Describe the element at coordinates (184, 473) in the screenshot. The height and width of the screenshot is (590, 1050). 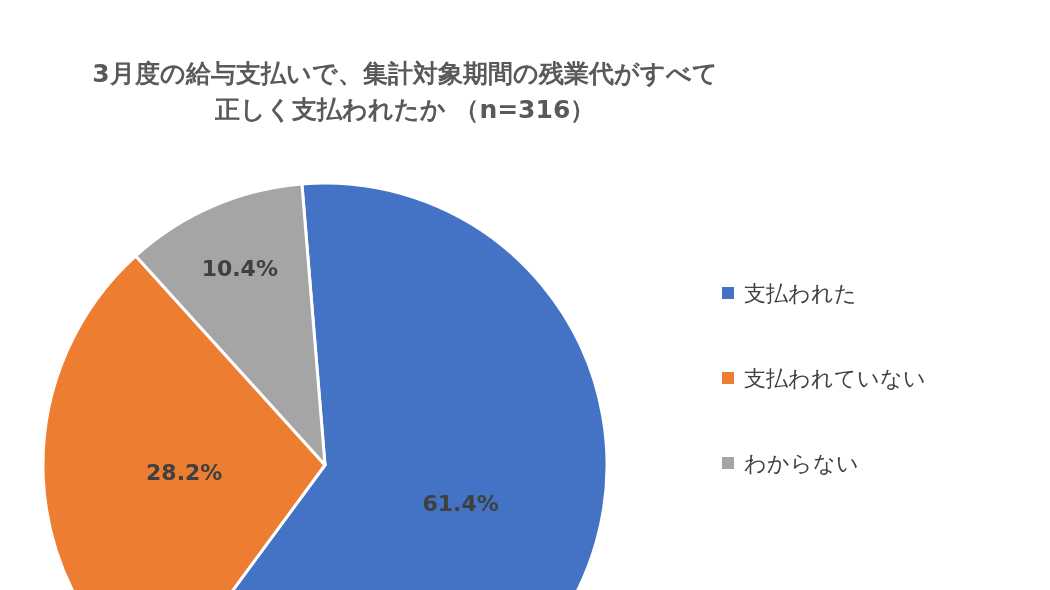
I see `data-label: 28.2%` at that location.